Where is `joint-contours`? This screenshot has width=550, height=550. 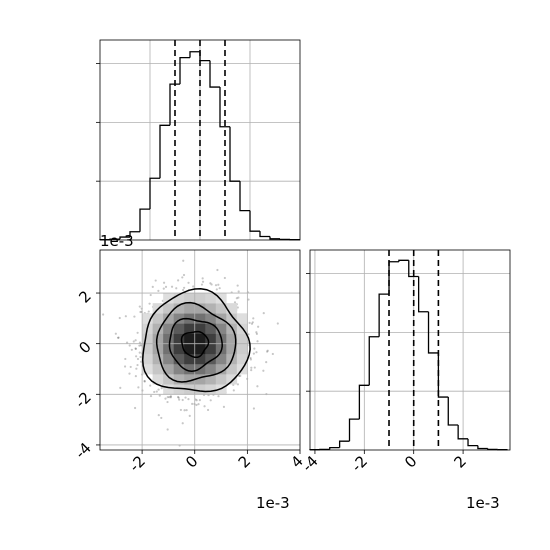 joint-contours is located at coordinates (196, 340).